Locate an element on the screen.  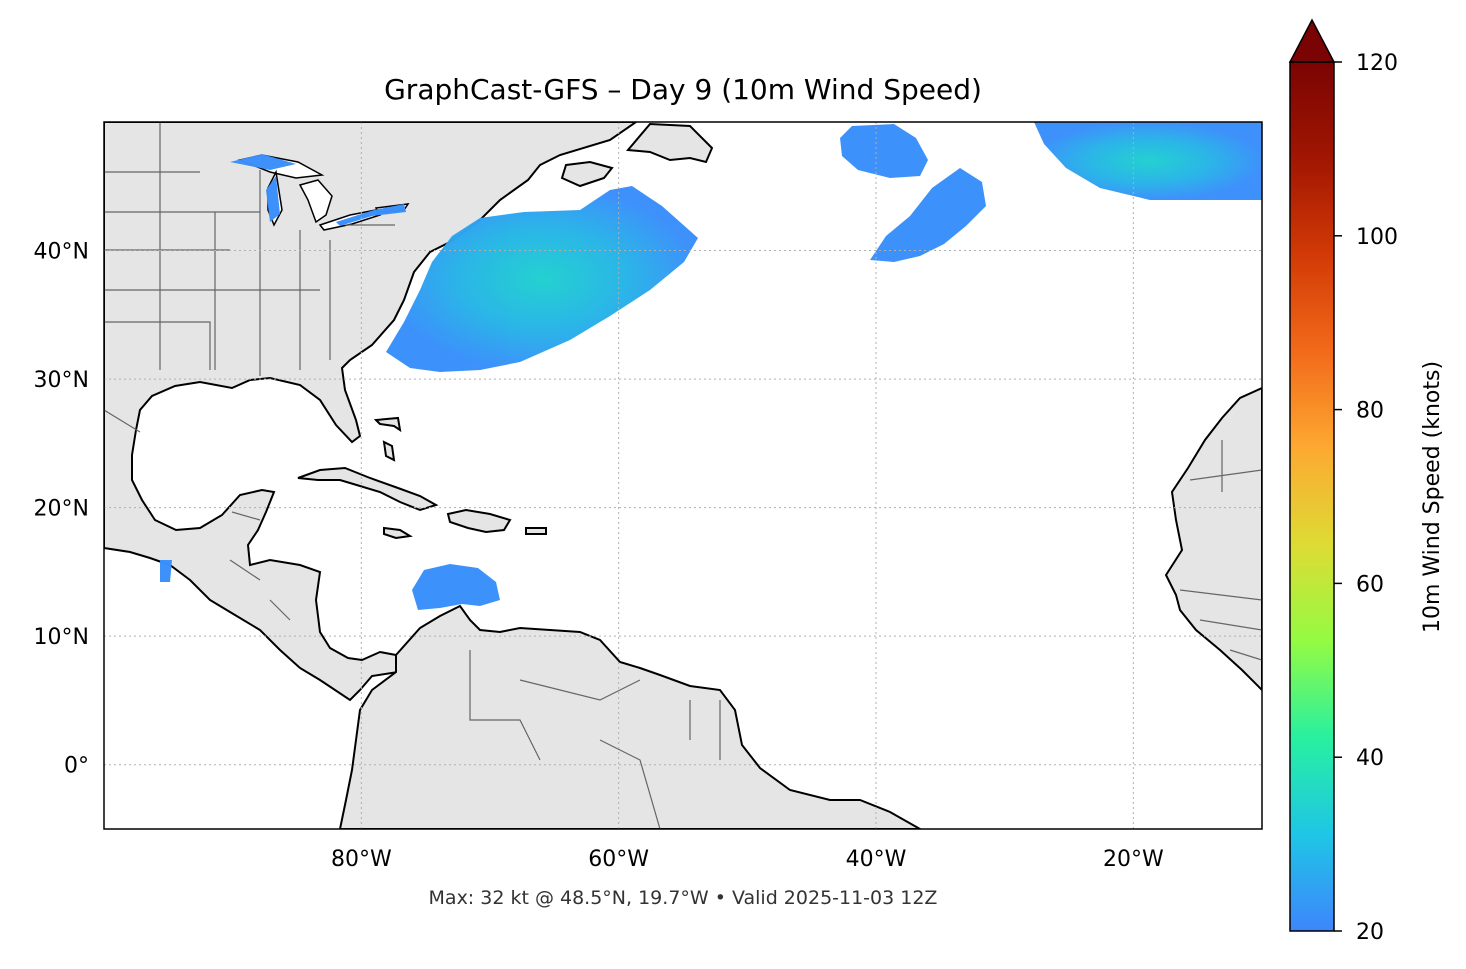
y-tick-label: 20°N is located at coordinates (61, 509).